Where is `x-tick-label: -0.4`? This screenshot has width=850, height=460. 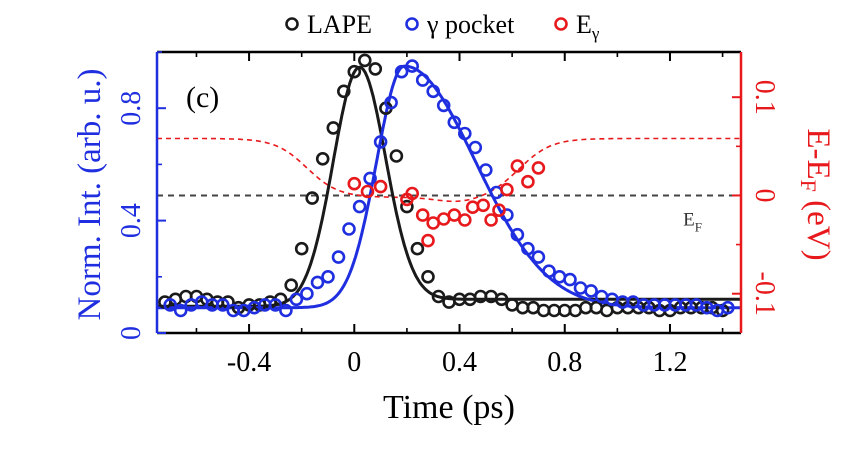 x-tick-label: -0.4 is located at coordinates (249, 362).